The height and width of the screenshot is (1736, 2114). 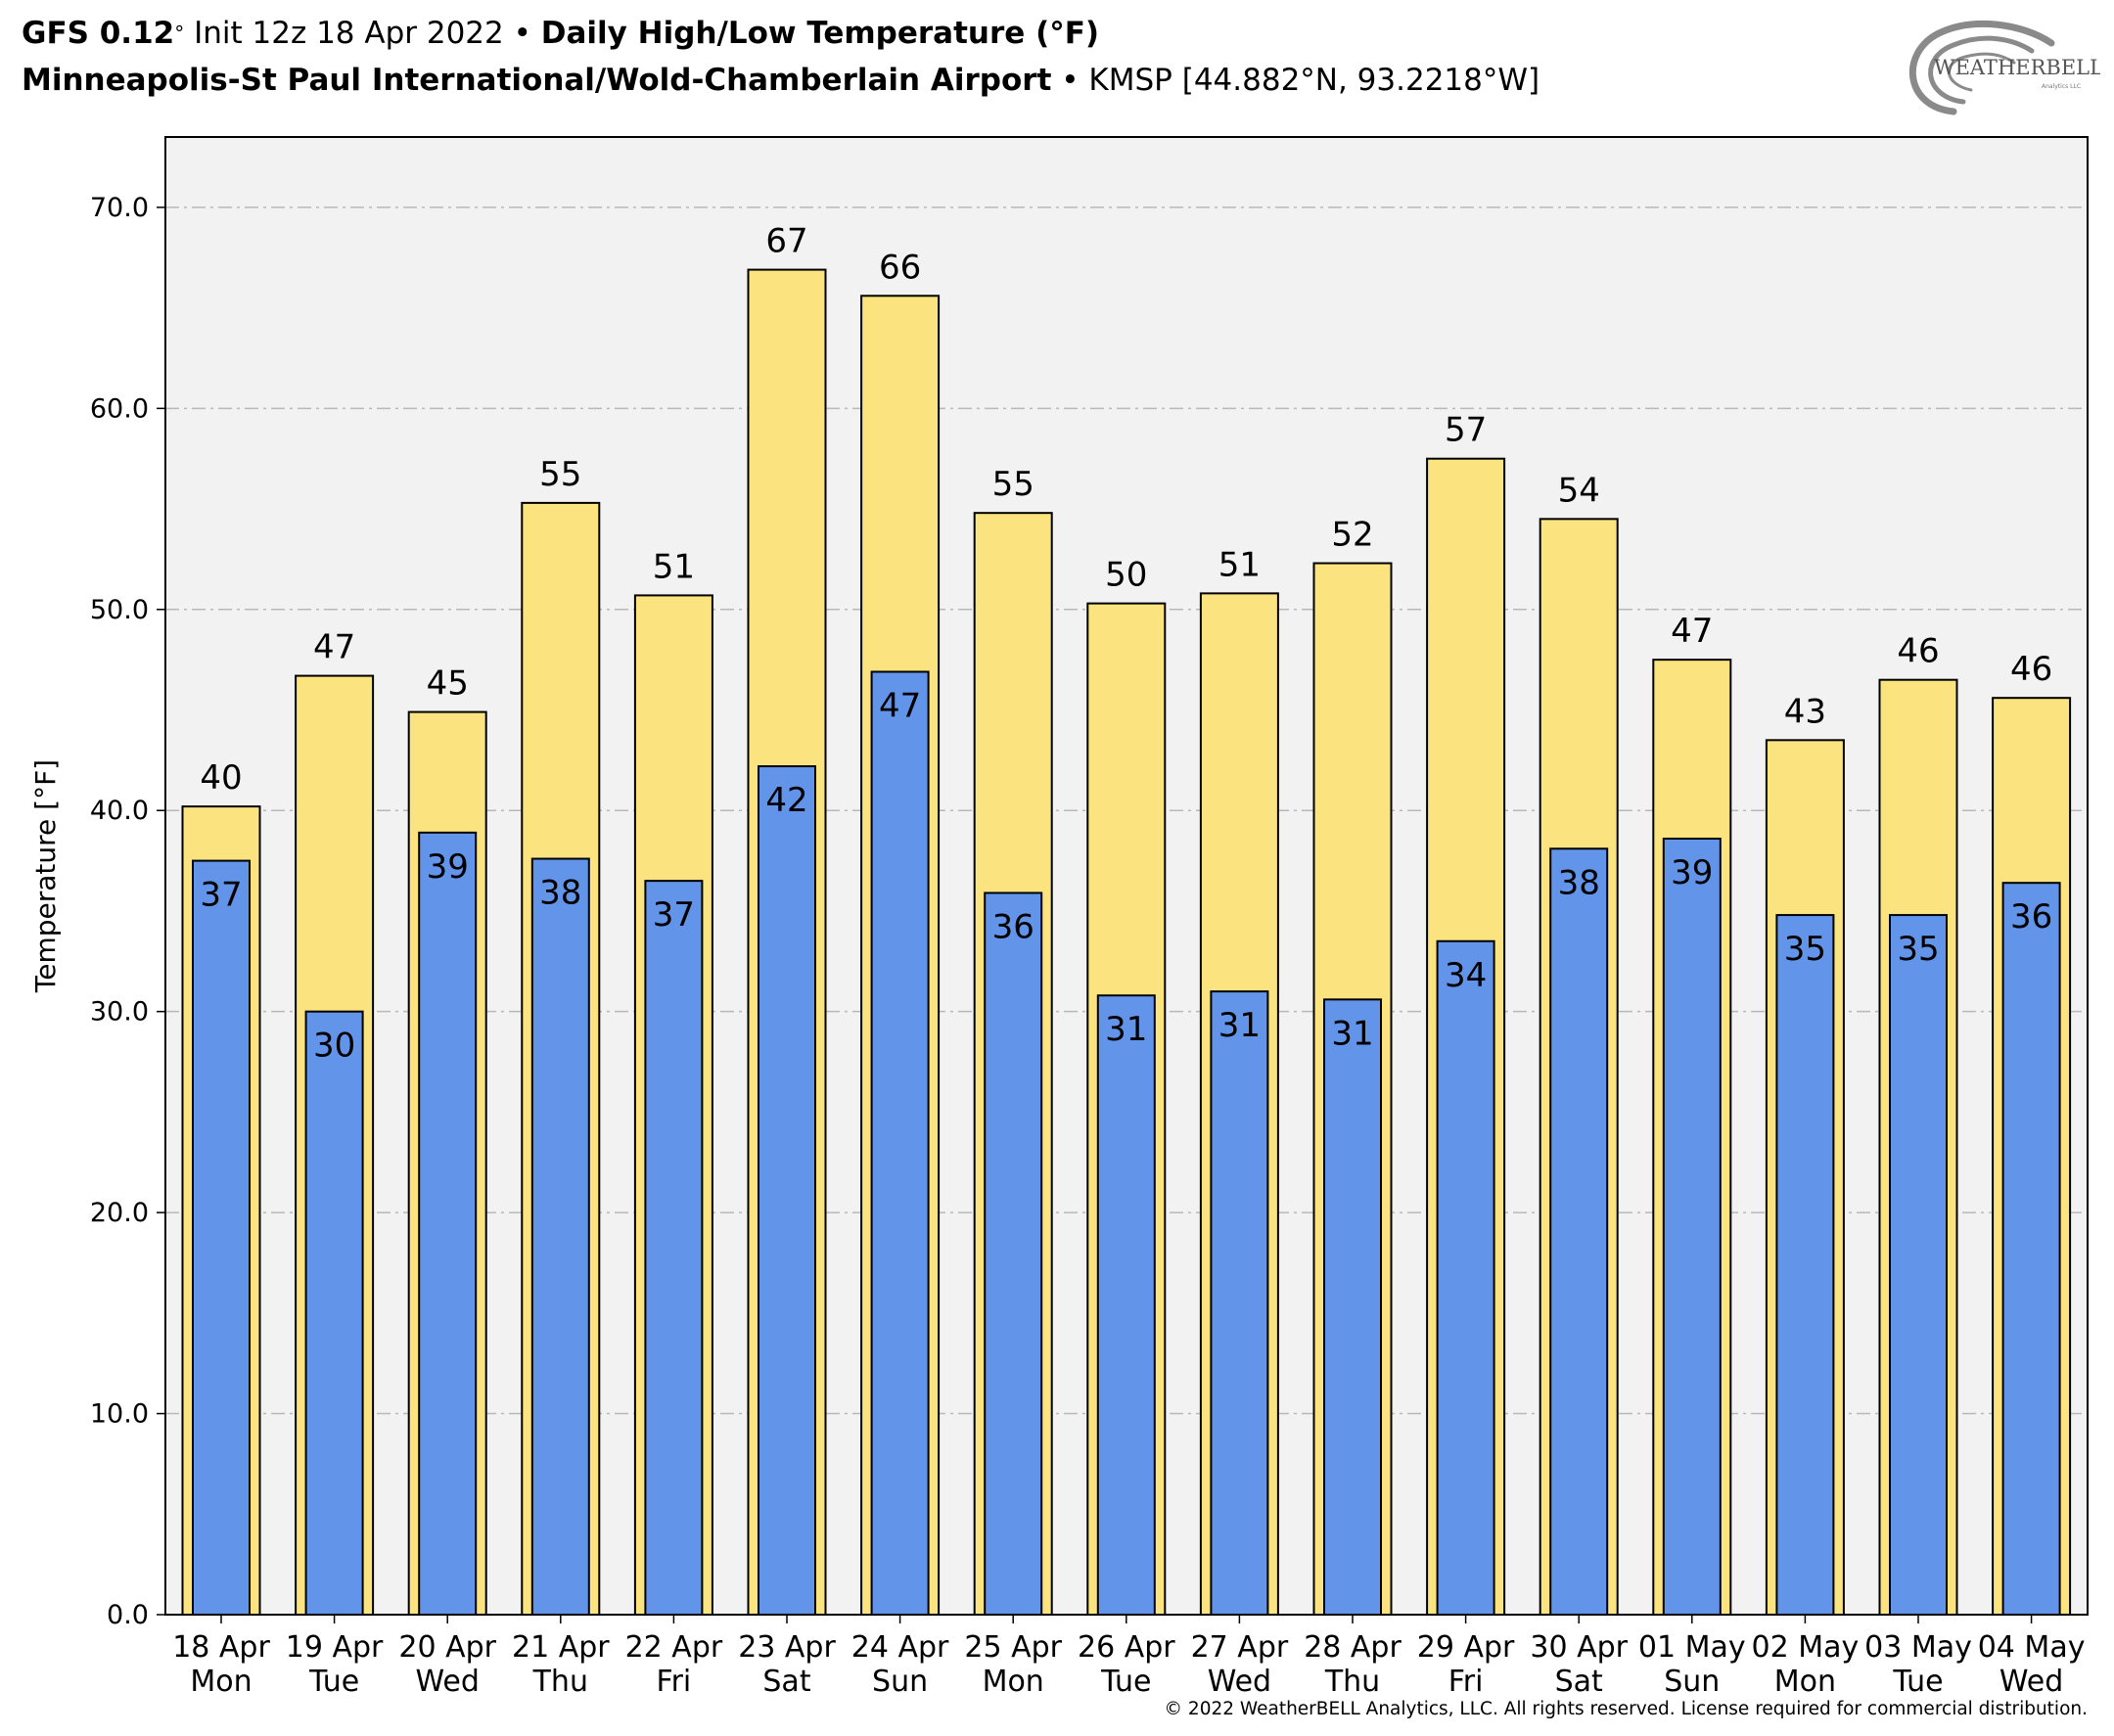 What do you see at coordinates (1353, 1647) in the screenshot?
I see `x-tick-label-date: 28 Apr` at bounding box center [1353, 1647].